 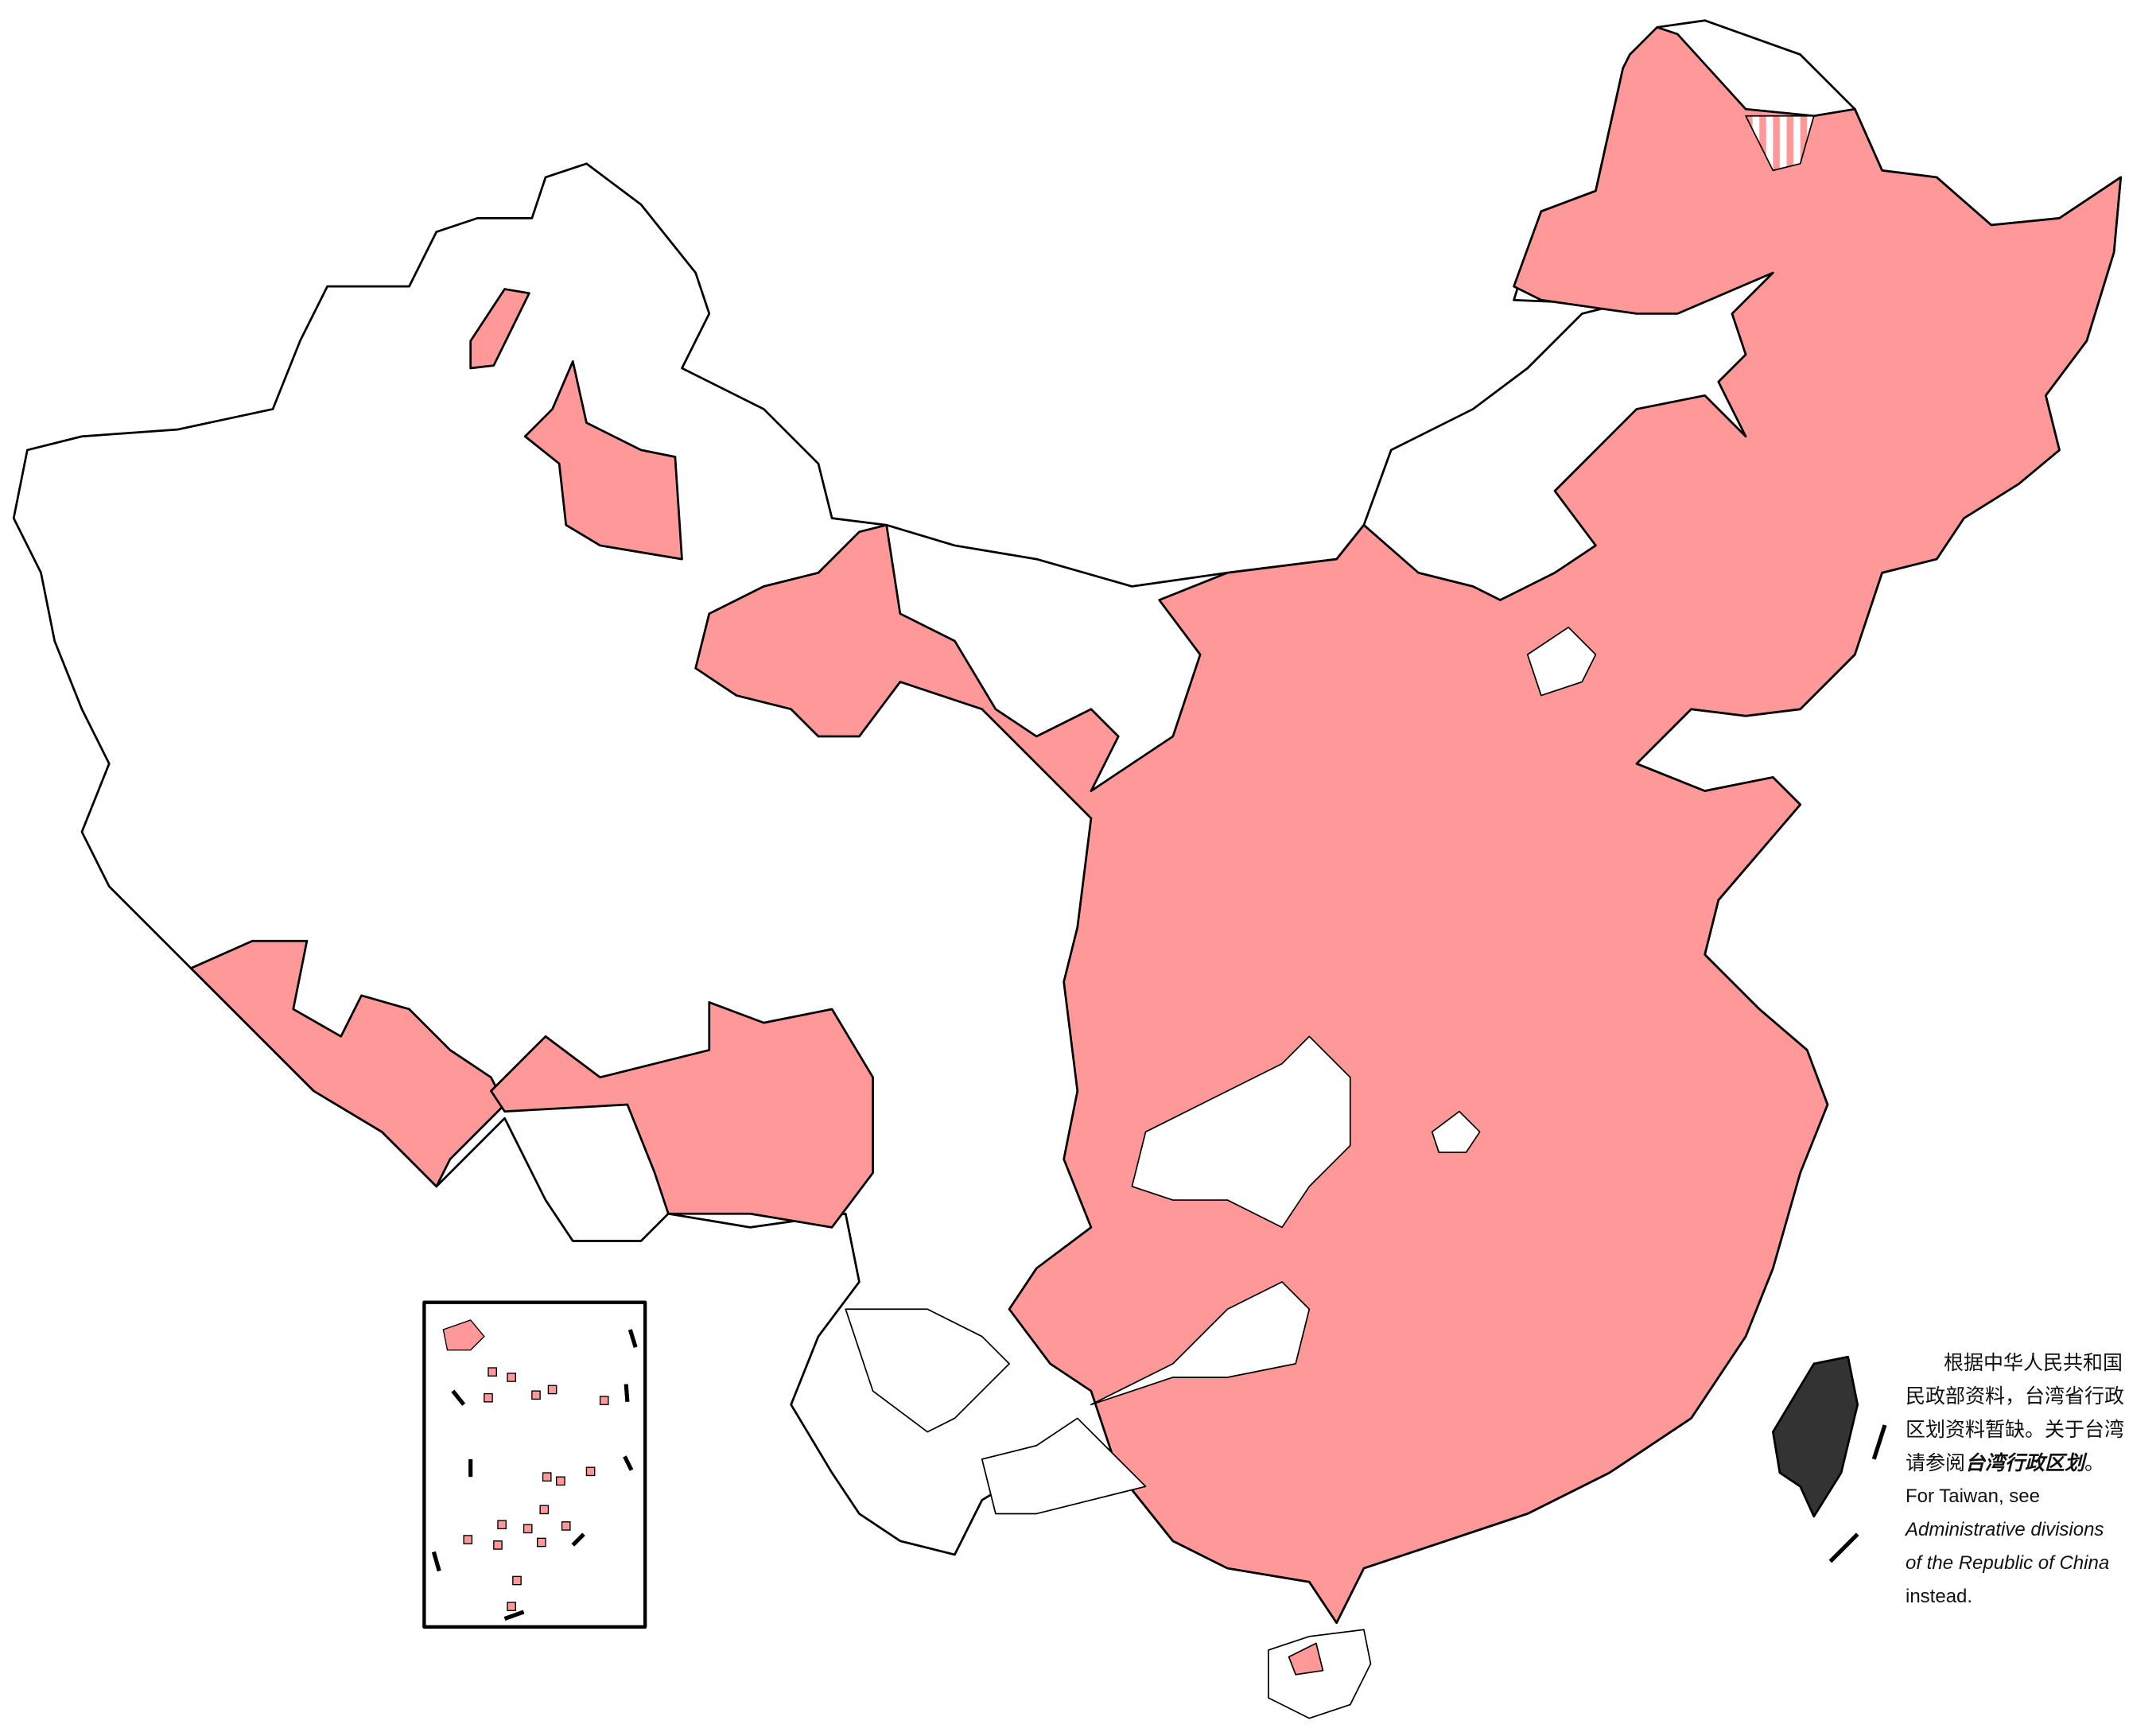 I want to click on note-zh-line: 区划资料暂缺。关于台湾, so click(x=2015, y=1429).